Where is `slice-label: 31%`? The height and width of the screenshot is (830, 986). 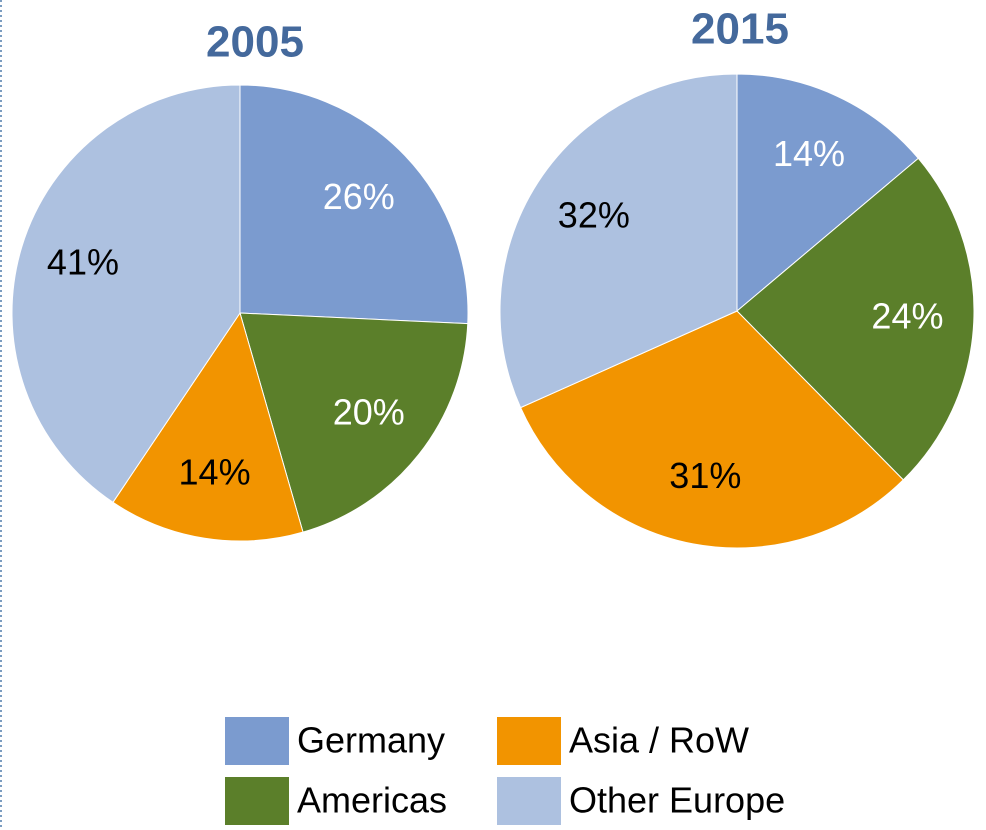 slice-label: 31% is located at coordinates (705, 475).